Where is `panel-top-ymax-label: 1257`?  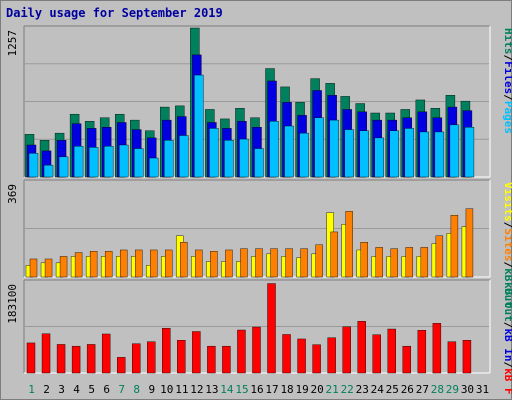 panel-top-ymax-label: 1257 is located at coordinates (12, 43).